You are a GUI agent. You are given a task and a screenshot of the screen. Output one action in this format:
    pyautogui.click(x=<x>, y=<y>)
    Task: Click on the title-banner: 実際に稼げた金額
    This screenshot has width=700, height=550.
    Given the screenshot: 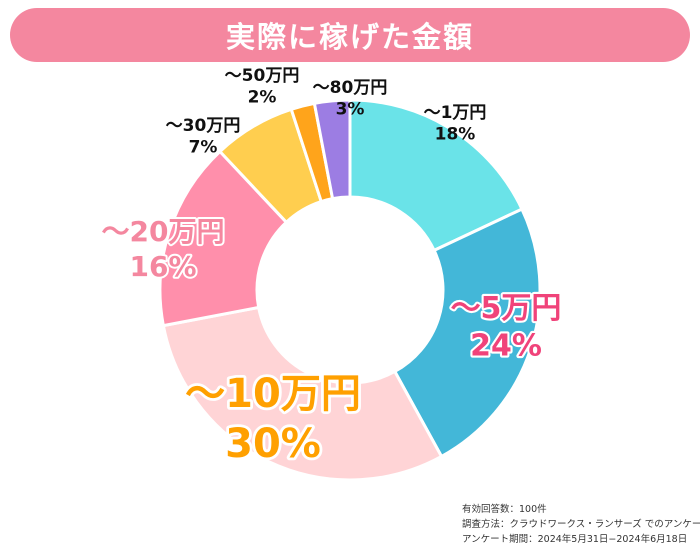 What is the action you would take?
    pyautogui.click(x=350, y=35)
    